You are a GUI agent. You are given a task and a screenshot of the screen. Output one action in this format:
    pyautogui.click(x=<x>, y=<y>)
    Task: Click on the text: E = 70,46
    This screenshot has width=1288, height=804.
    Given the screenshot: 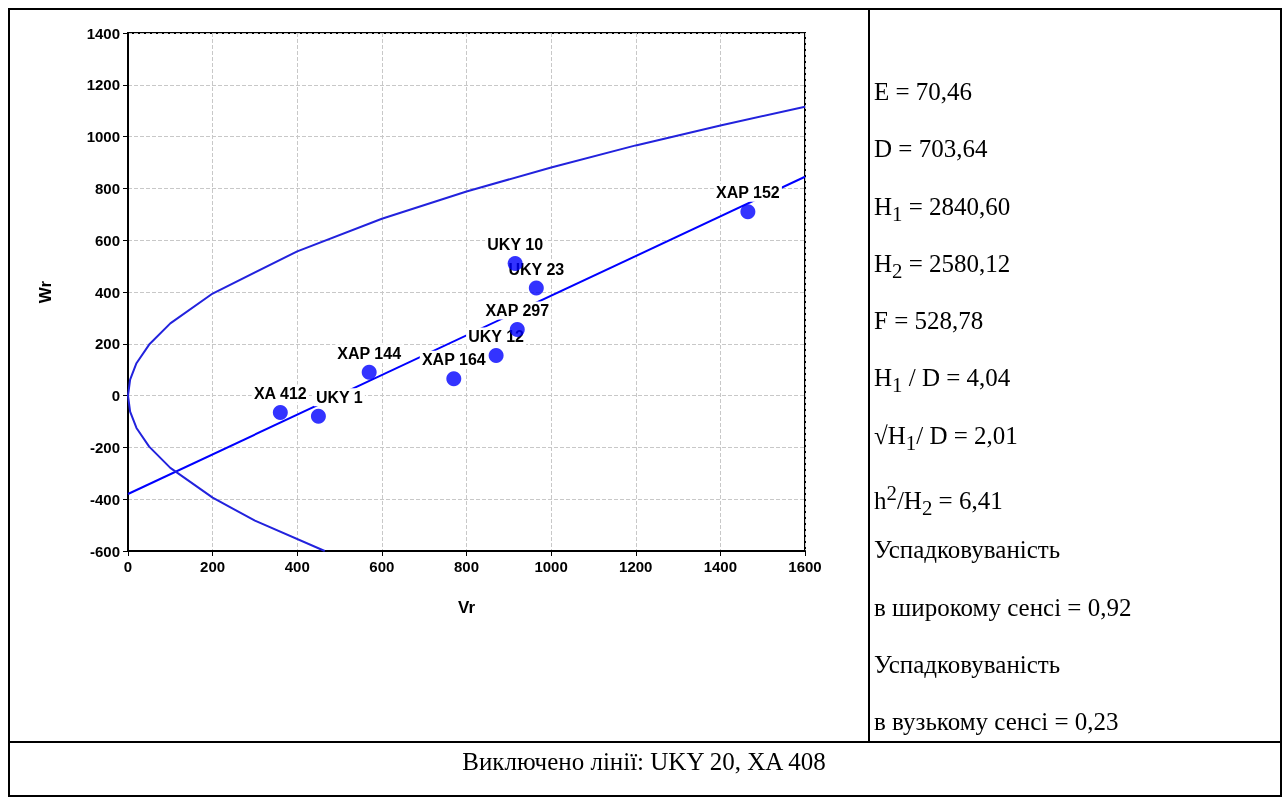 What is the action you would take?
    pyautogui.click(x=924, y=92)
    